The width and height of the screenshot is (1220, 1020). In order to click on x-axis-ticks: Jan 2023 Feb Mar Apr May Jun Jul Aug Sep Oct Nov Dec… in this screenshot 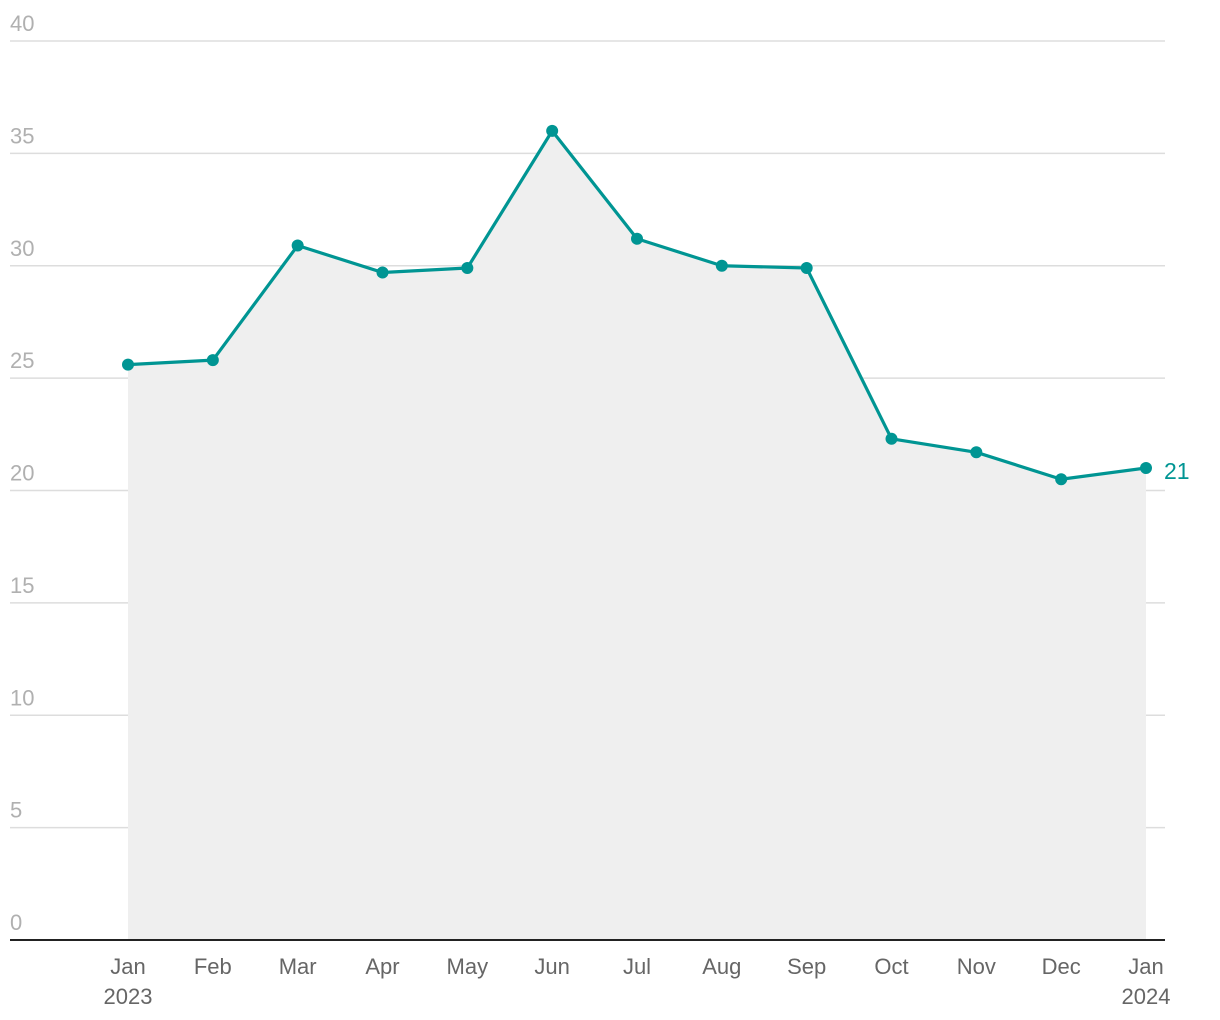, I will do `click(637, 981)`.